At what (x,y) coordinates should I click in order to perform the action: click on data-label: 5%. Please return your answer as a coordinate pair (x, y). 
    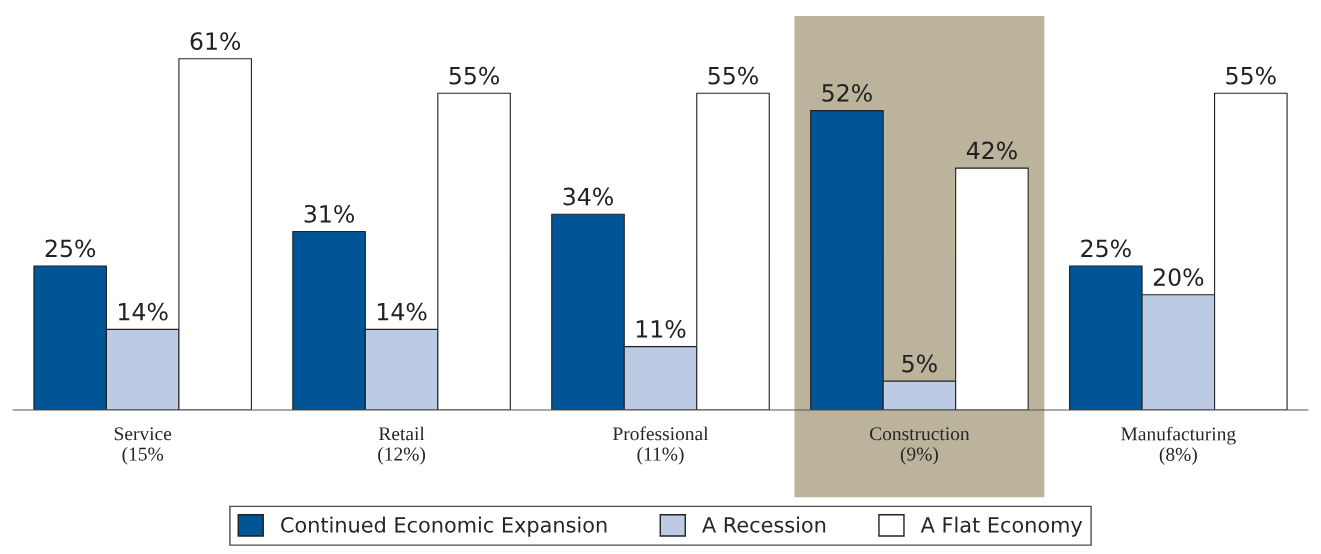
    Looking at the image, I should click on (919, 363).